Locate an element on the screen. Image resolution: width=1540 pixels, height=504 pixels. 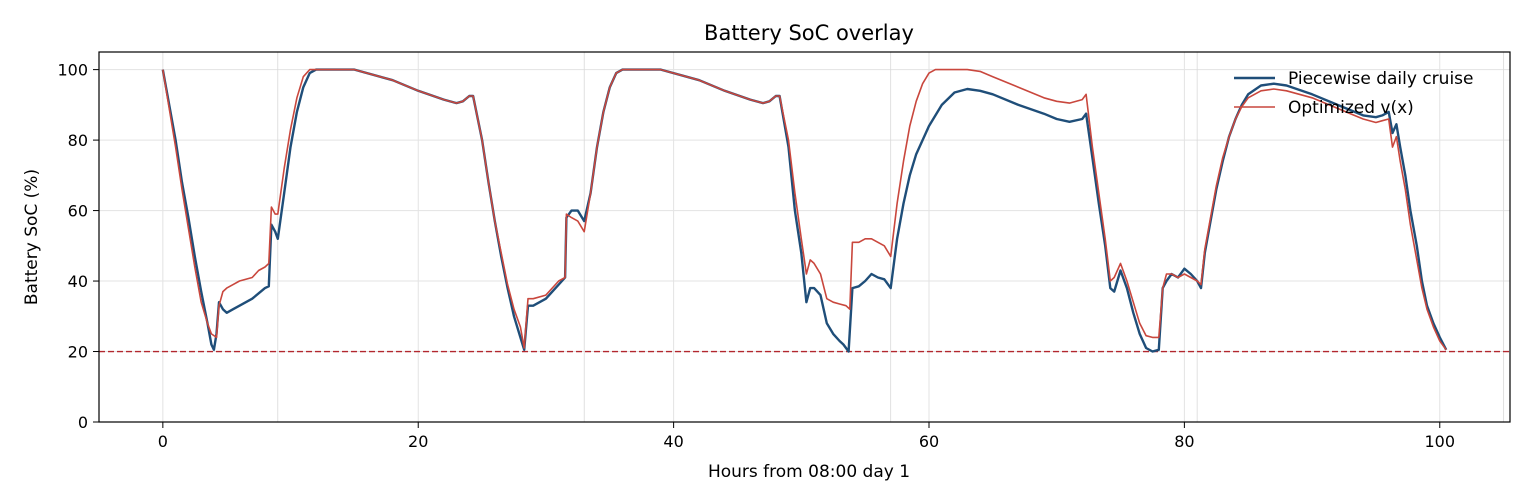
x-tick-label: 60 is located at coordinates (929, 441).